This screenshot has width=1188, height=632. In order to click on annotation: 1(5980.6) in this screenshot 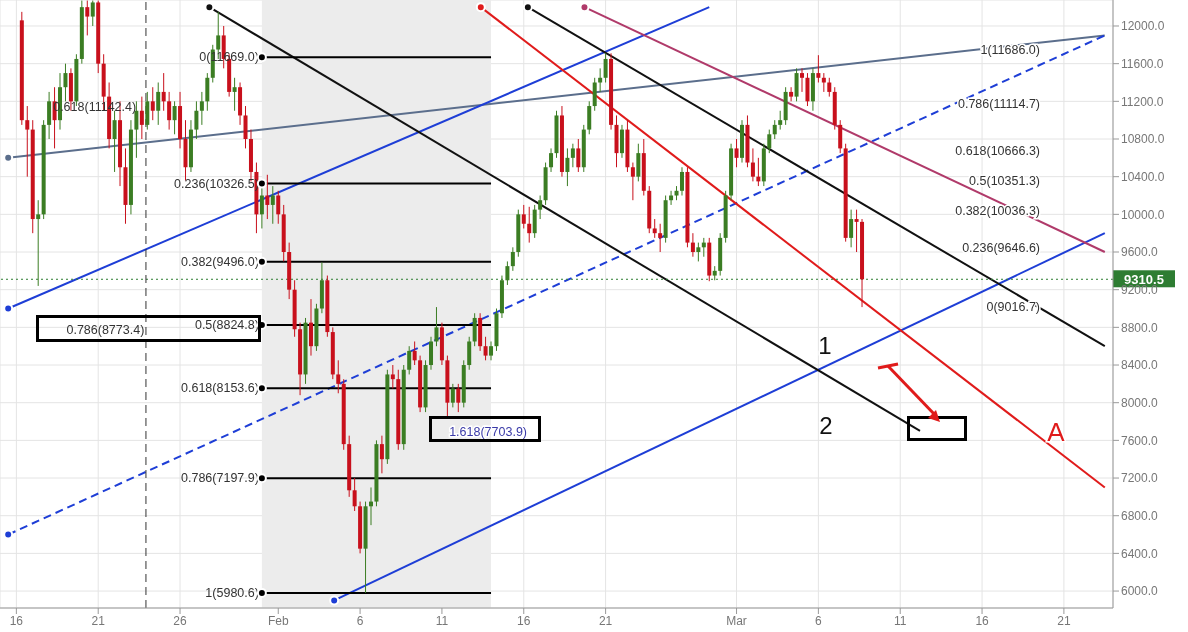, I will do `click(232, 592)`.